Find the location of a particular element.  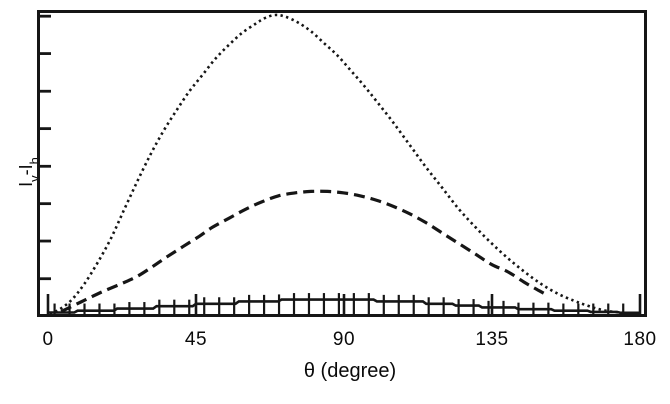

x-tick-label: 45 is located at coordinates (196, 339).